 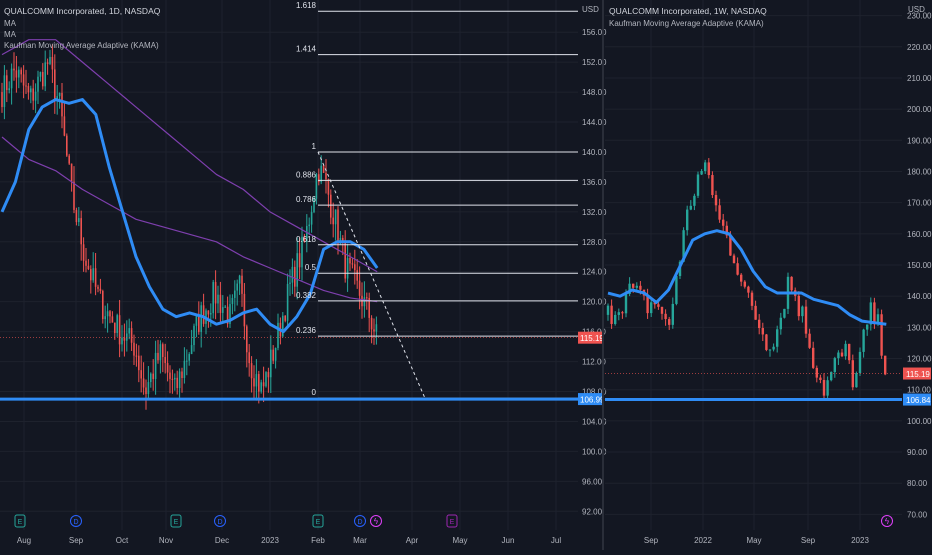 I want to click on time-tick: Jul, so click(x=556, y=540).